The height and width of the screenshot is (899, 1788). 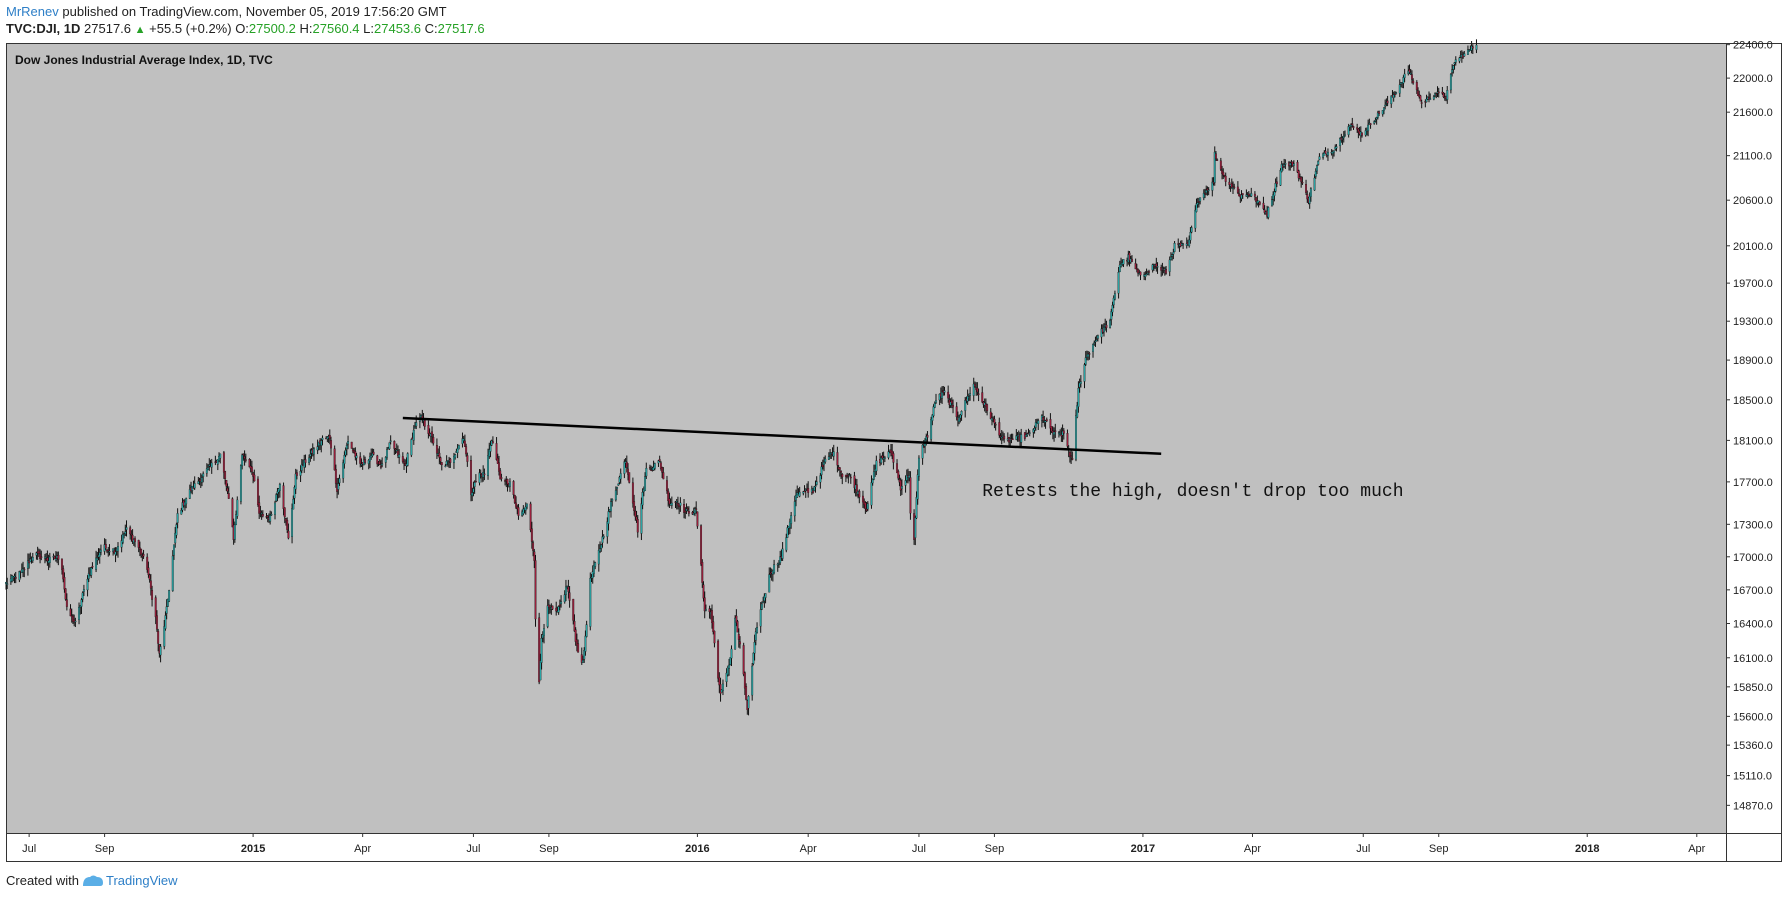 What do you see at coordinates (1753, 322) in the screenshot?
I see `y-tick-label: 19300.0` at bounding box center [1753, 322].